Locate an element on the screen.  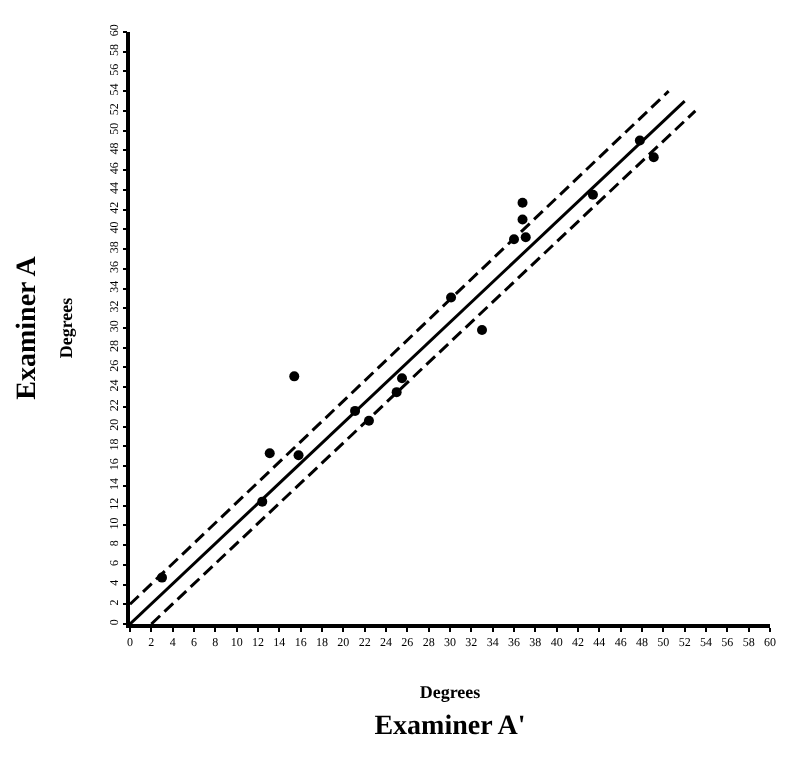
x-axis-title: Degrees Examiner A' is located at coordinates (450, 711).